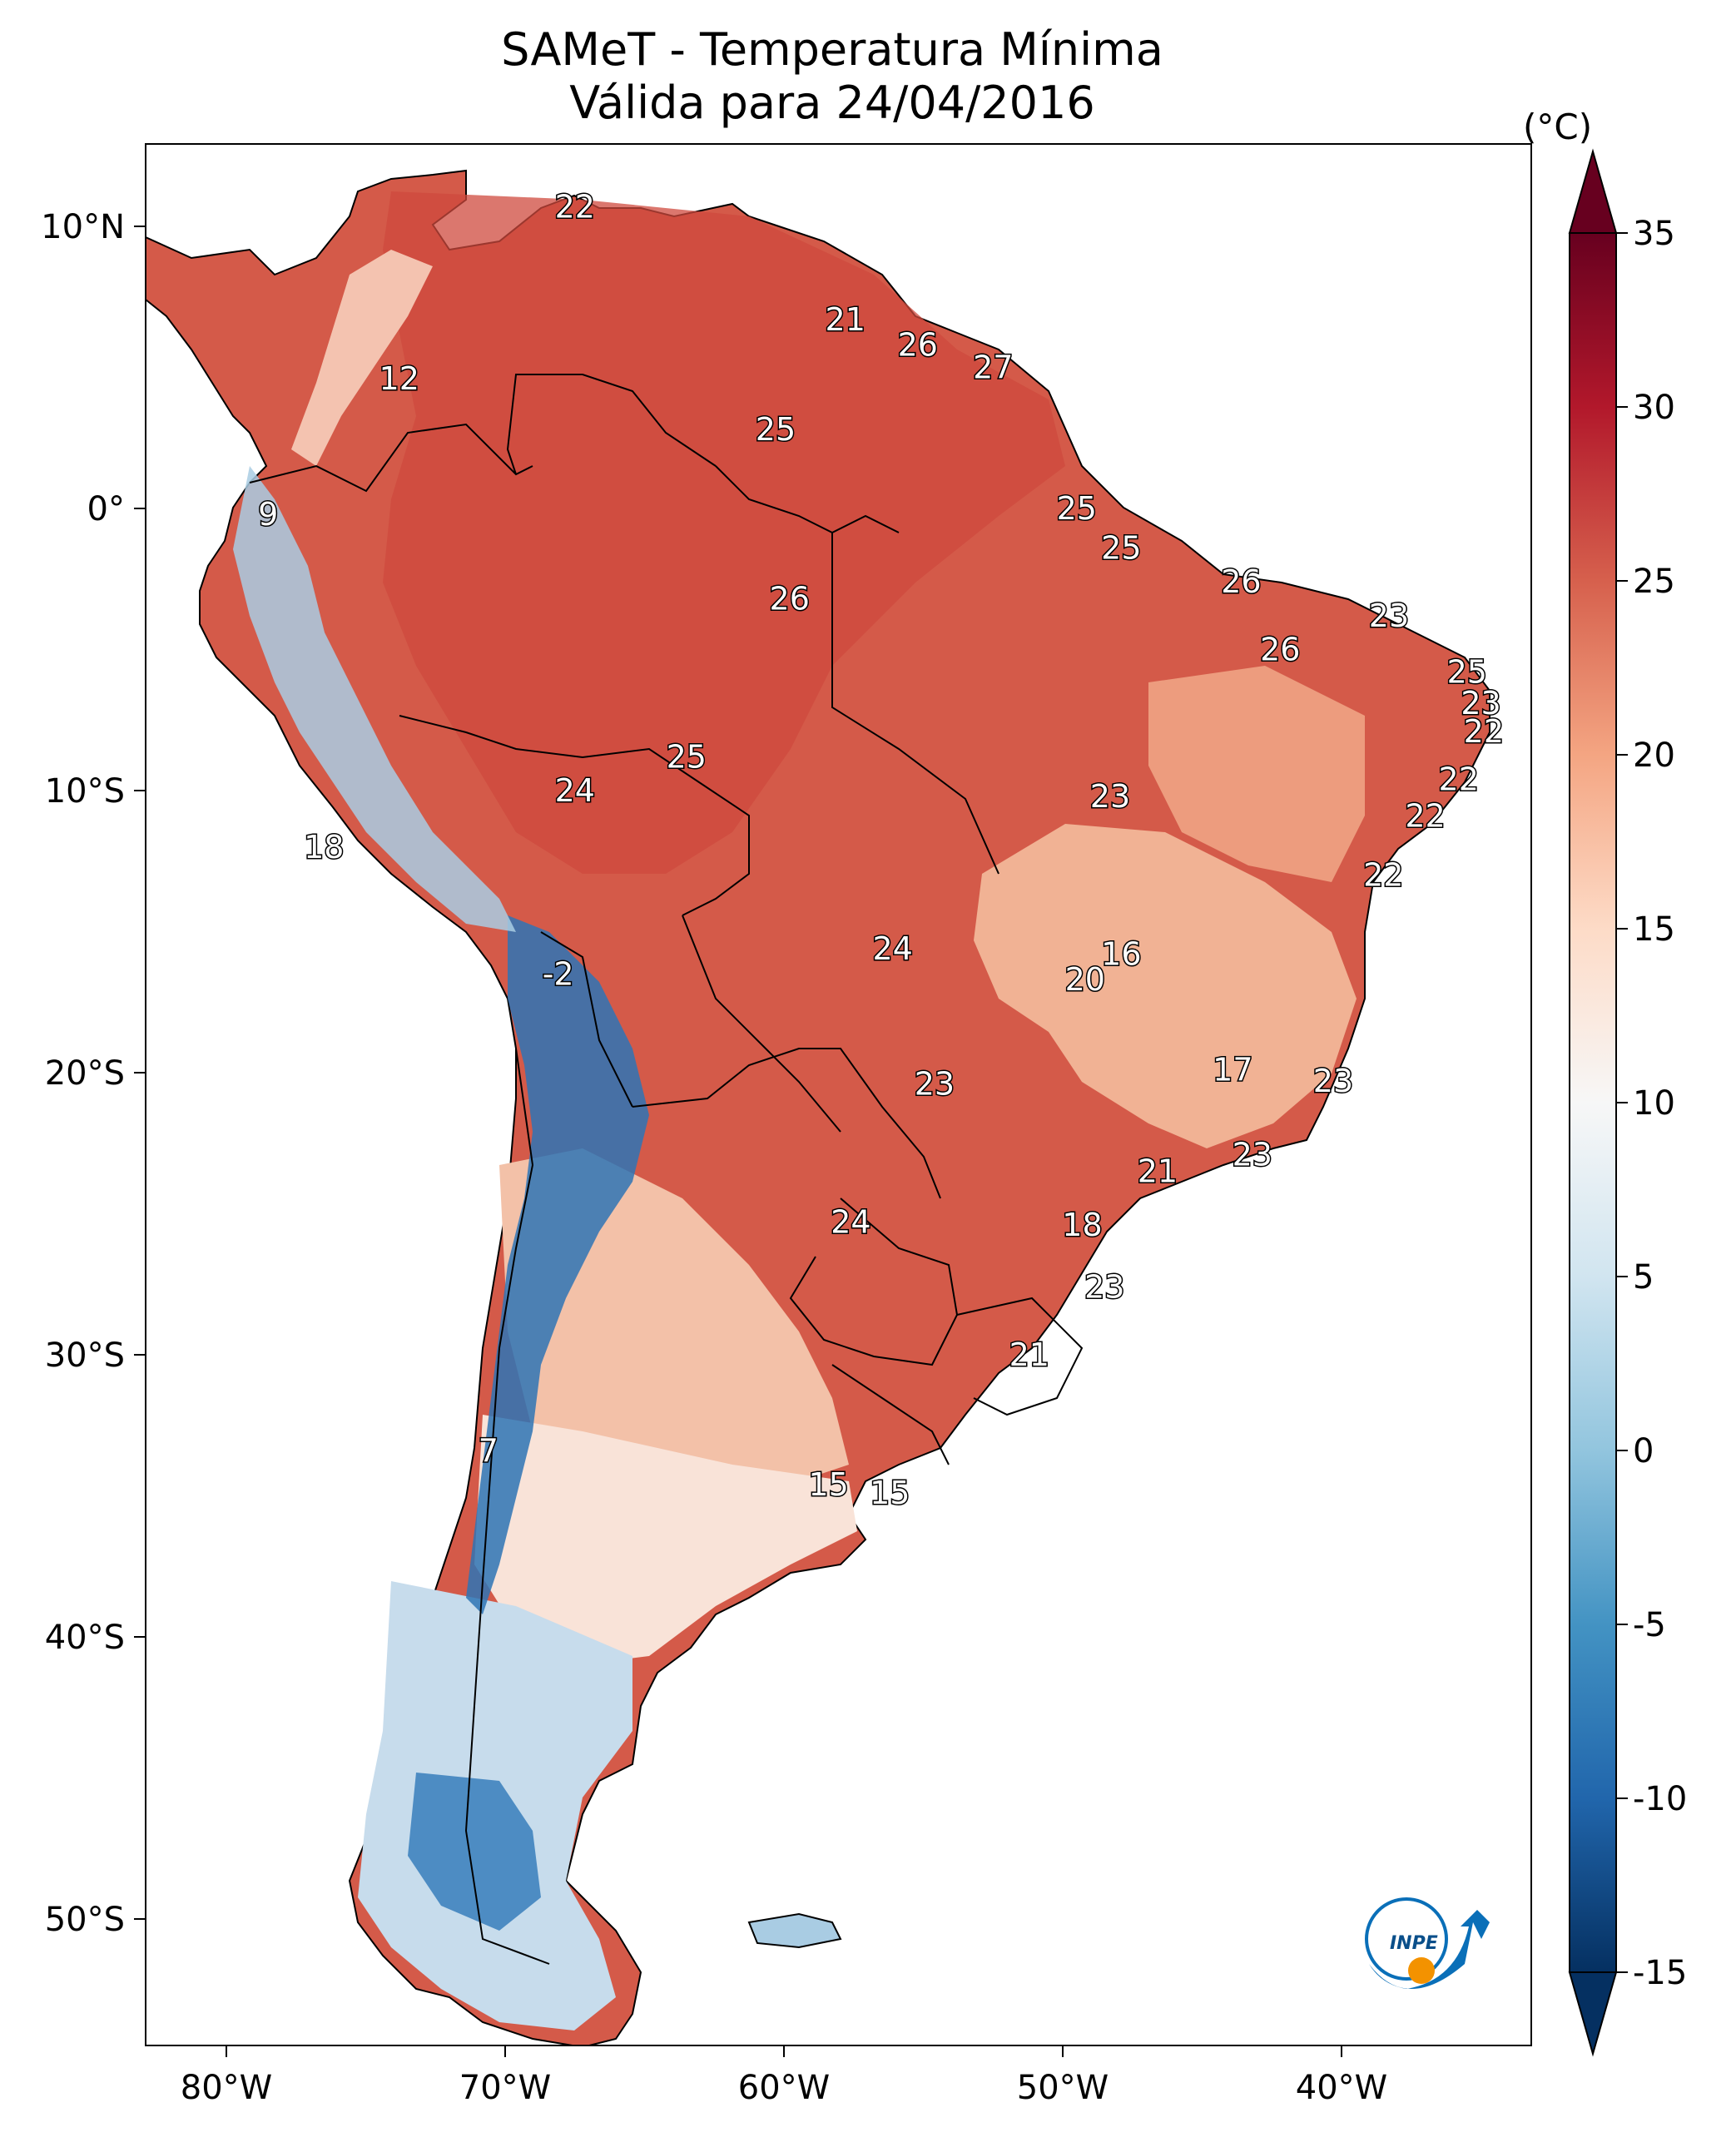 The image size is (1736, 2152). Describe the element at coordinates (1660, 1799) in the screenshot. I see `colorbar-tick-label: -10` at that location.